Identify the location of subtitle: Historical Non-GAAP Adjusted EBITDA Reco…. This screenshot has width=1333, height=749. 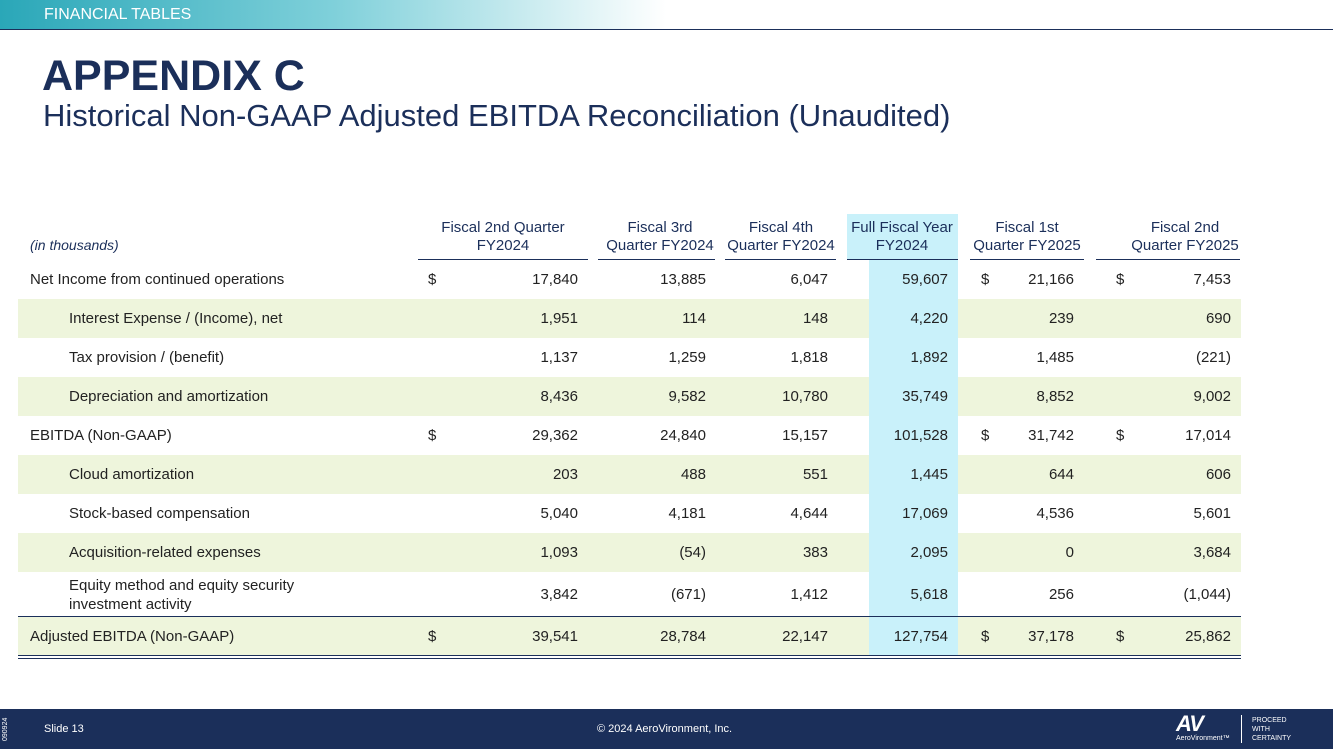
(497, 115).